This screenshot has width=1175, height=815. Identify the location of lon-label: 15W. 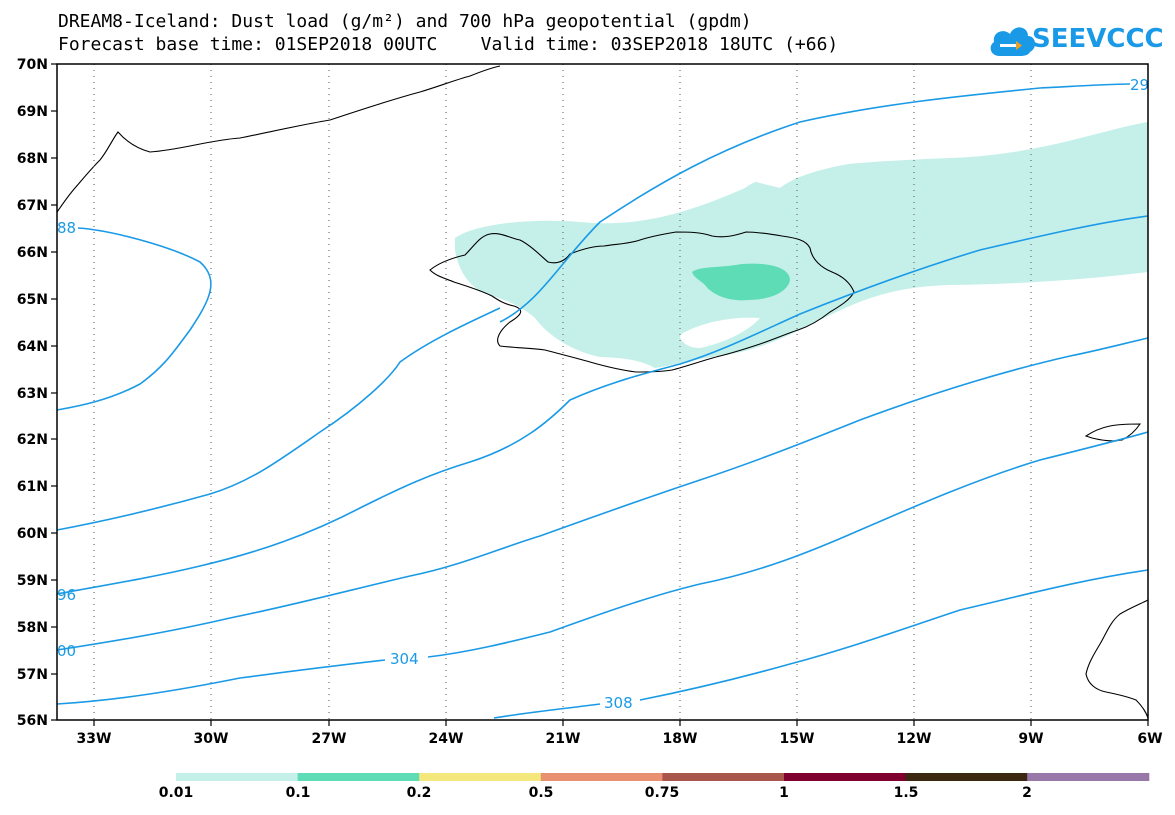
(797, 739).